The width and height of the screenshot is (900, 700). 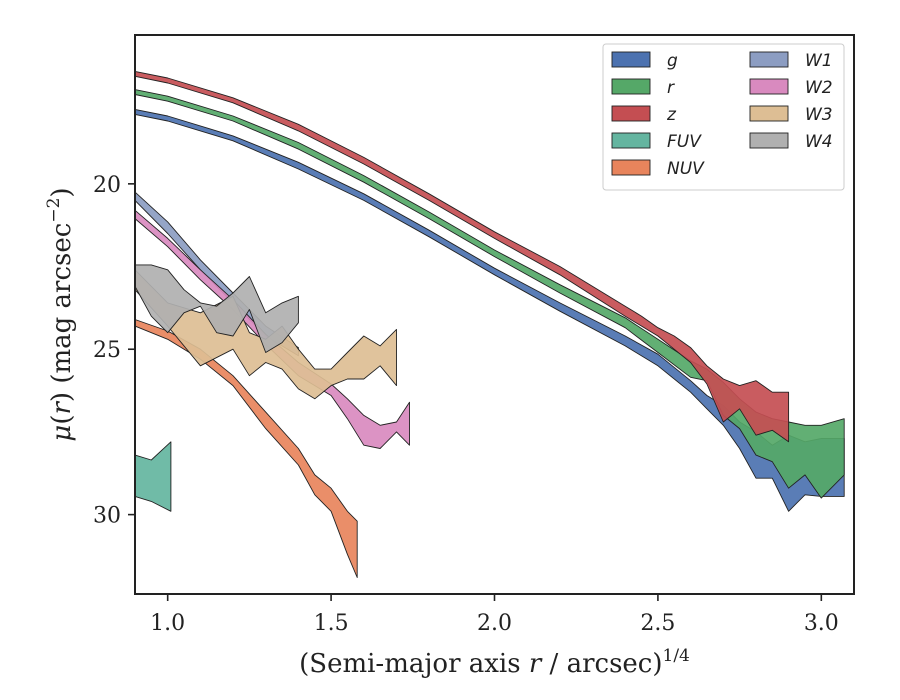 What do you see at coordinates (819, 115) in the screenshot?
I see `legend-label-w3: W3` at bounding box center [819, 115].